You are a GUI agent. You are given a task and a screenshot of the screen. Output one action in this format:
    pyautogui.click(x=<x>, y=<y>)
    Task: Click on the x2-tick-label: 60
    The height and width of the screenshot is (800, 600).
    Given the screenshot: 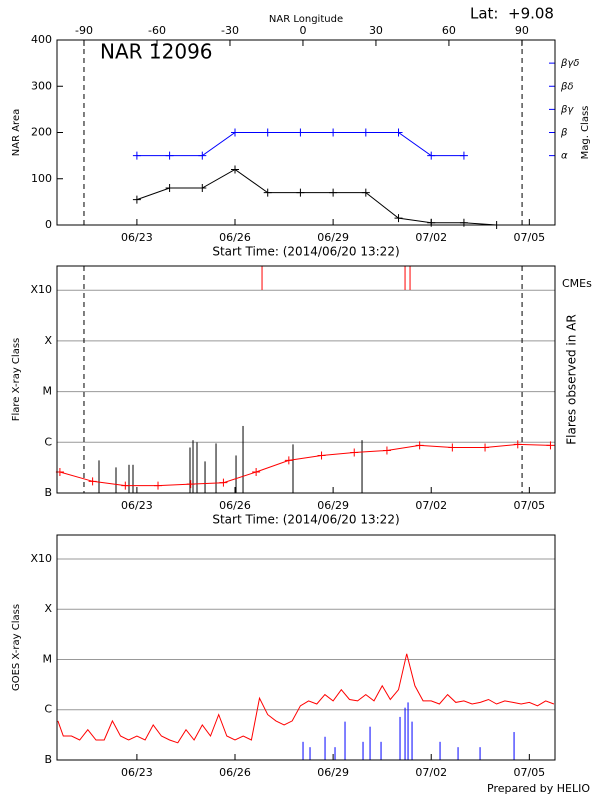 What is the action you would take?
    pyautogui.click(x=449, y=30)
    